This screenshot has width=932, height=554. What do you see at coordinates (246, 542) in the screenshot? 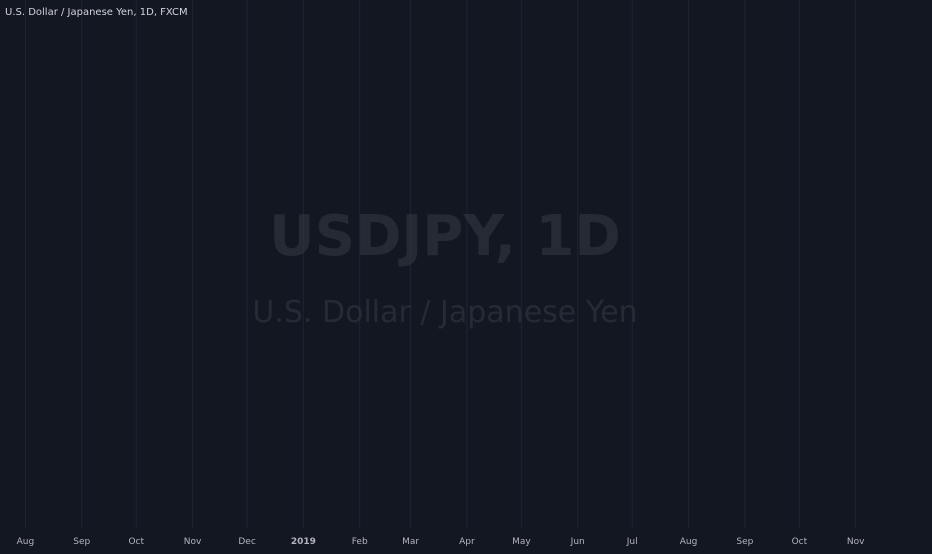
I see `x-tick-label: Dec` at bounding box center [246, 542].